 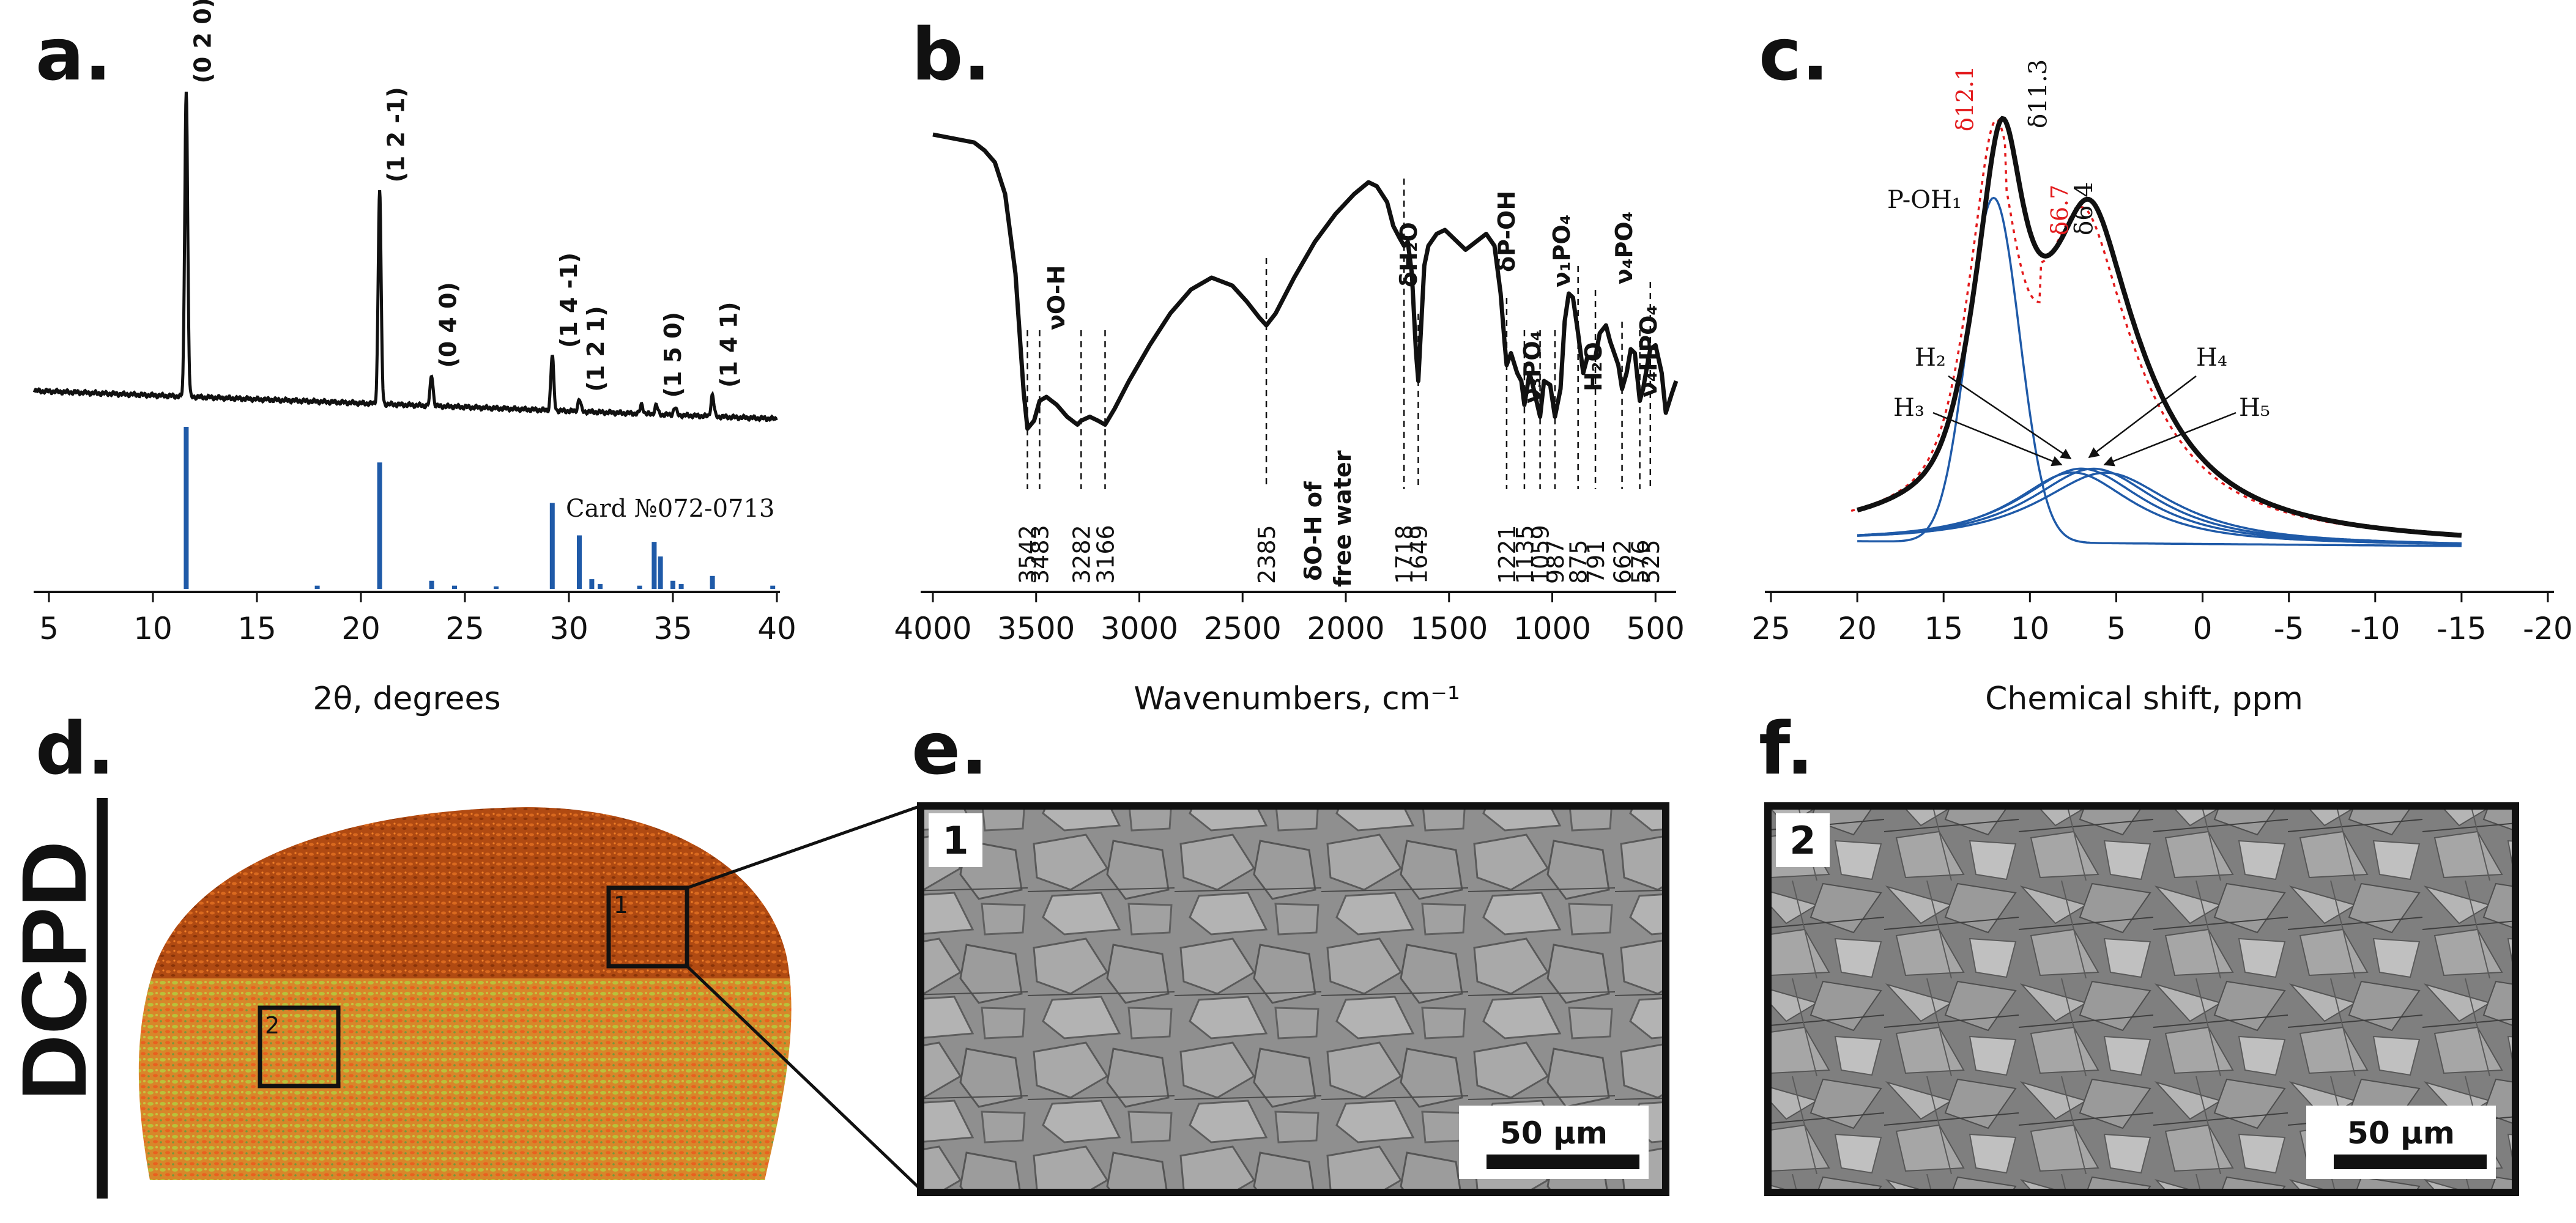 I want to click on band-voh: νO-H, so click(x=1056, y=297).